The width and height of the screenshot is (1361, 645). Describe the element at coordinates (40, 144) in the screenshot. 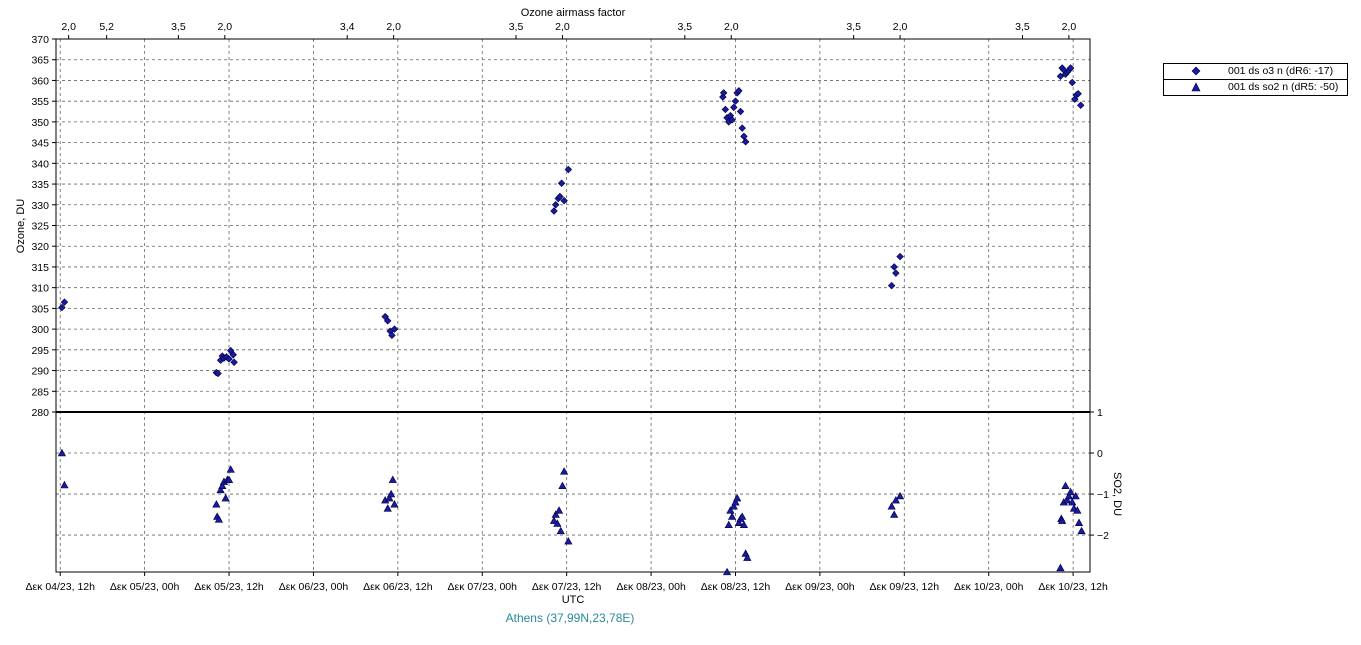

I see `left-tick-label-13: 345` at that location.